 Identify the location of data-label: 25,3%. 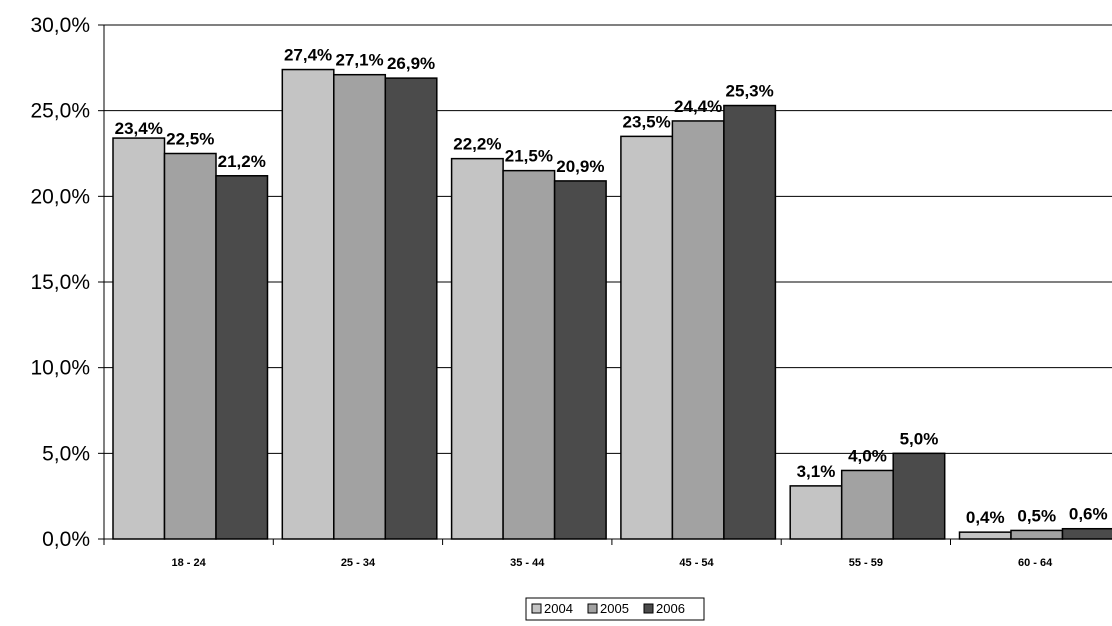
(750, 91).